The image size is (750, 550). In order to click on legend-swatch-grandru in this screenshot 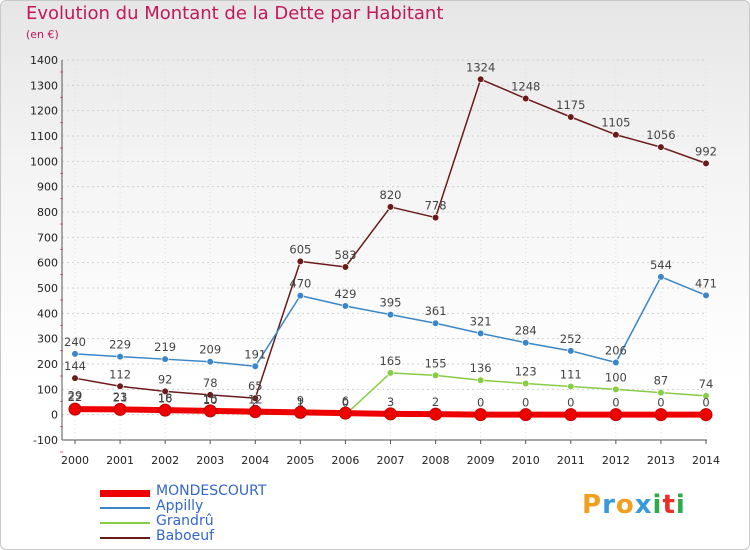, I will do `click(125, 523)`.